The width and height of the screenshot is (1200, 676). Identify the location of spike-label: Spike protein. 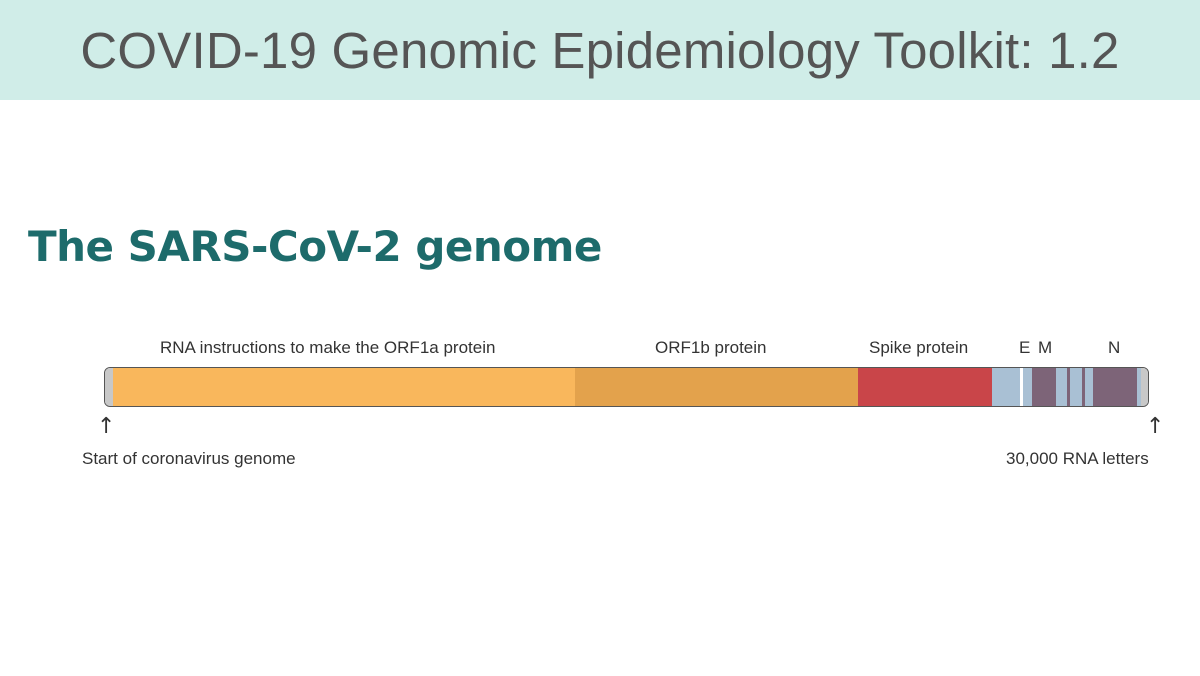
(919, 347).